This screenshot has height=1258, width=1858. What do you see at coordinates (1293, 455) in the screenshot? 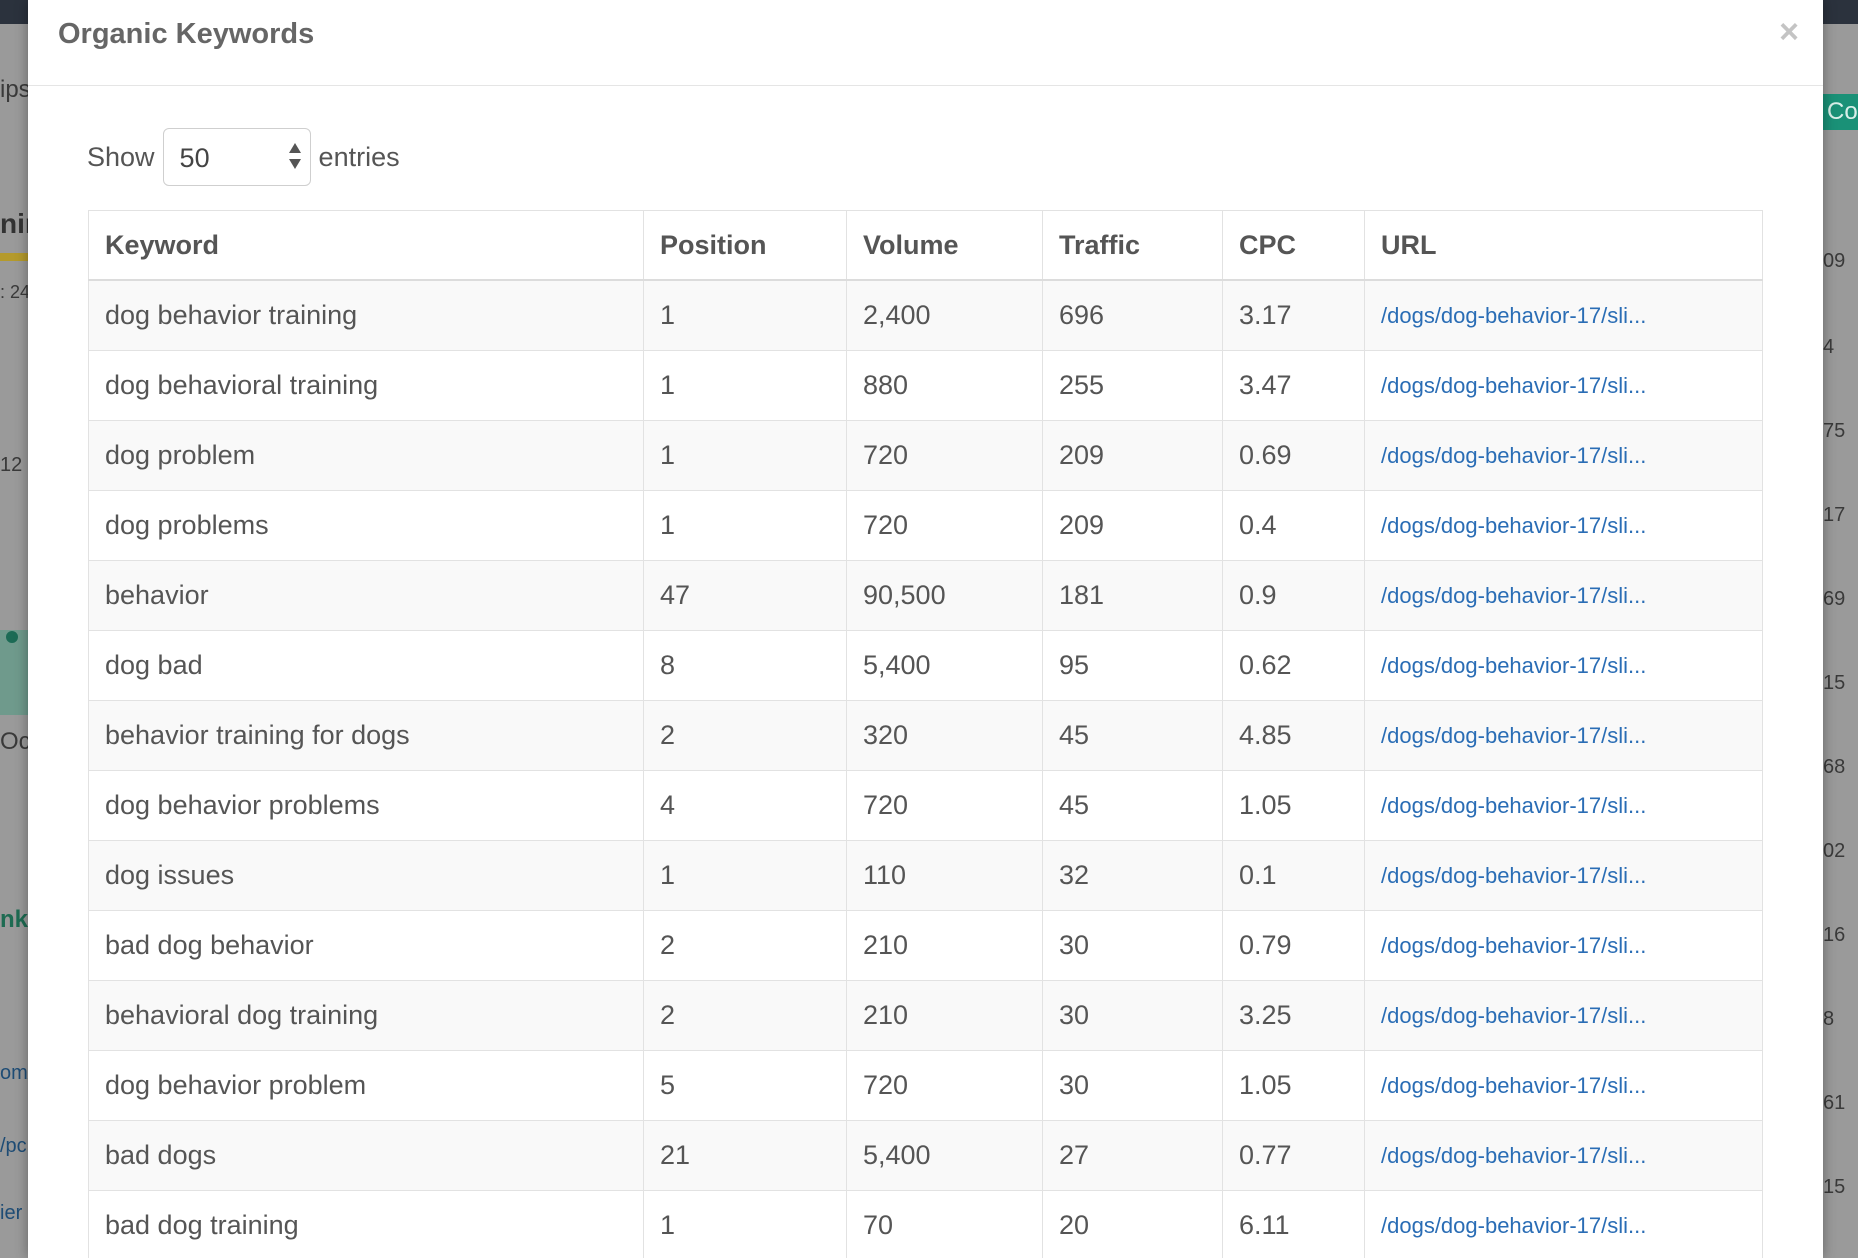
I see `cell-cpc: 0.69` at bounding box center [1293, 455].